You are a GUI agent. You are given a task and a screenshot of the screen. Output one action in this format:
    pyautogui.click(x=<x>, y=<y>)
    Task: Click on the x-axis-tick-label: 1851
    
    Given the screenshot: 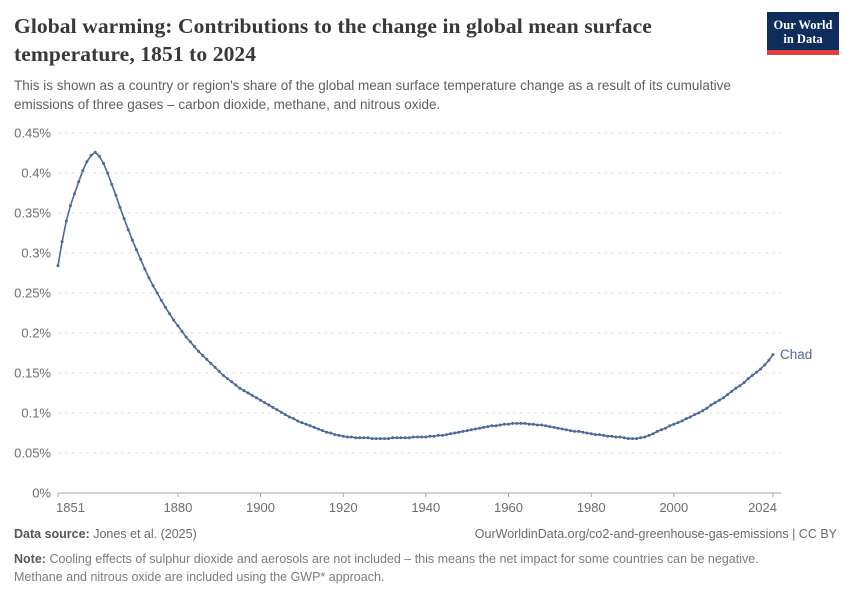 What is the action you would take?
    pyautogui.click(x=70, y=507)
    